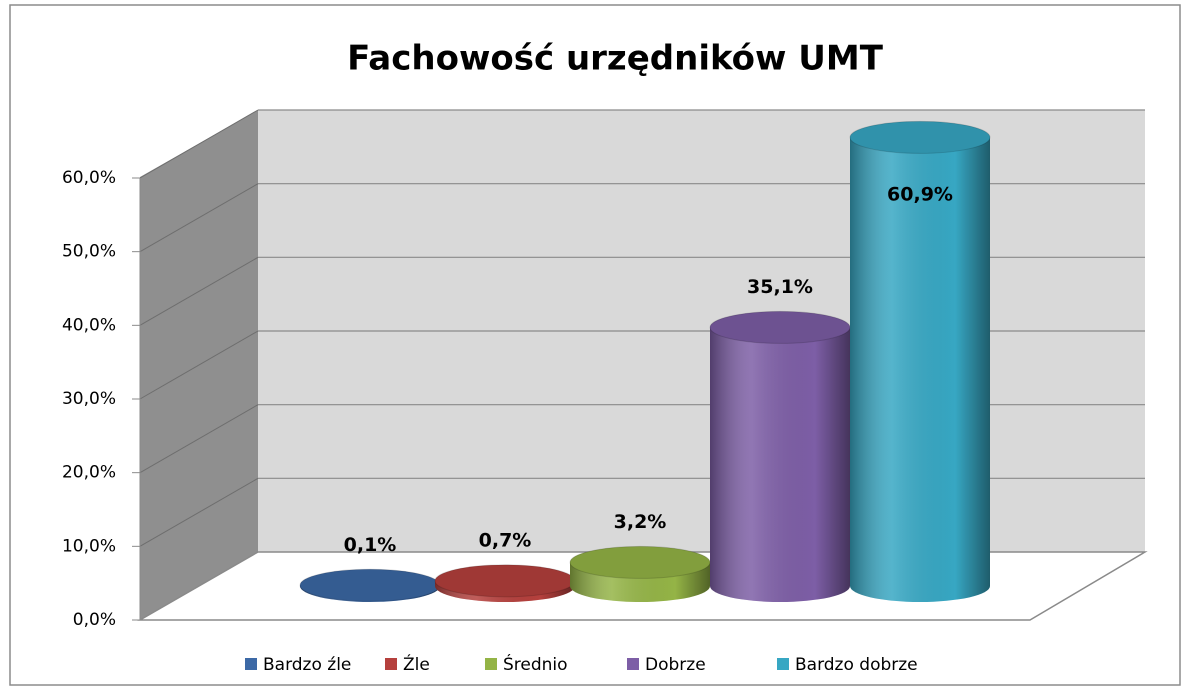  I want to click on y-tick-label: 60,0%, so click(89, 178).